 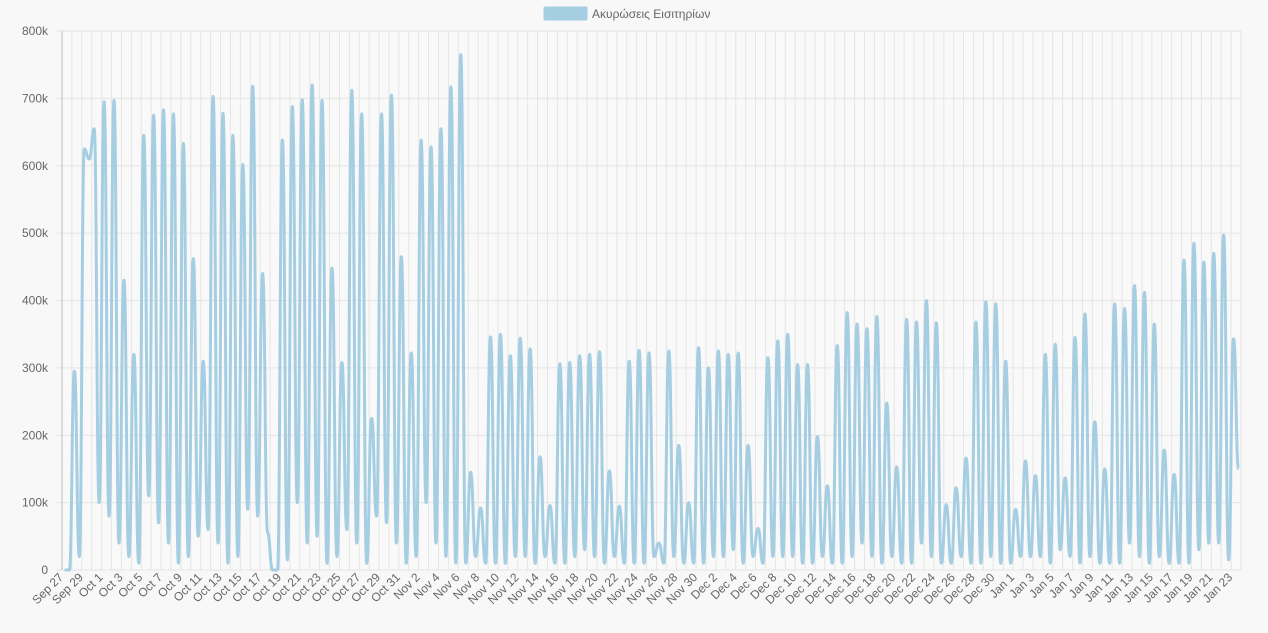 What do you see at coordinates (35, 503) in the screenshot?
I see `y-tick-label: 100k` at bounding box center [35, 503].